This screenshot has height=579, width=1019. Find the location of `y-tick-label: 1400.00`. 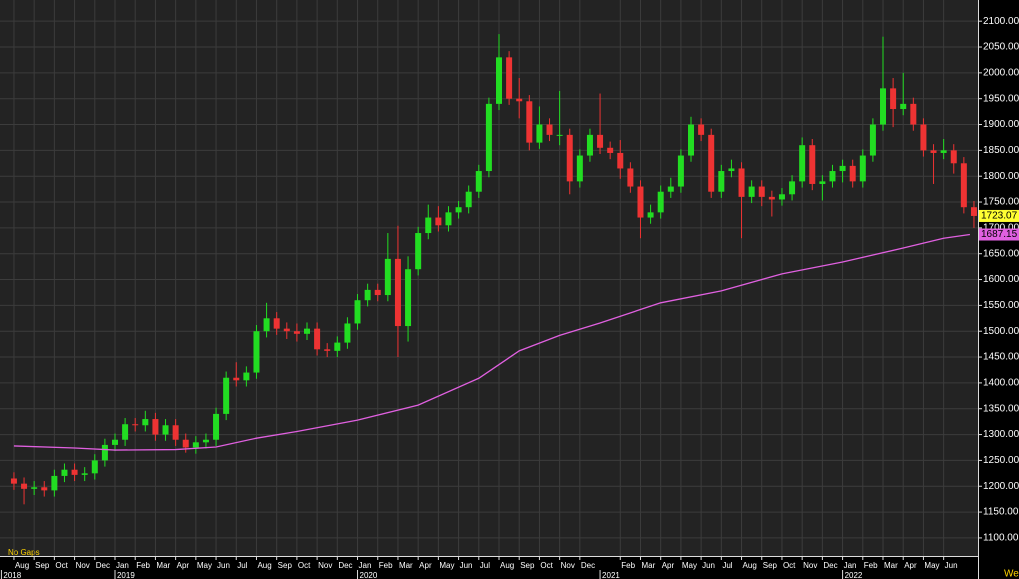

y-tick-label: 1400.00 is located at coordinates (1001, 383).